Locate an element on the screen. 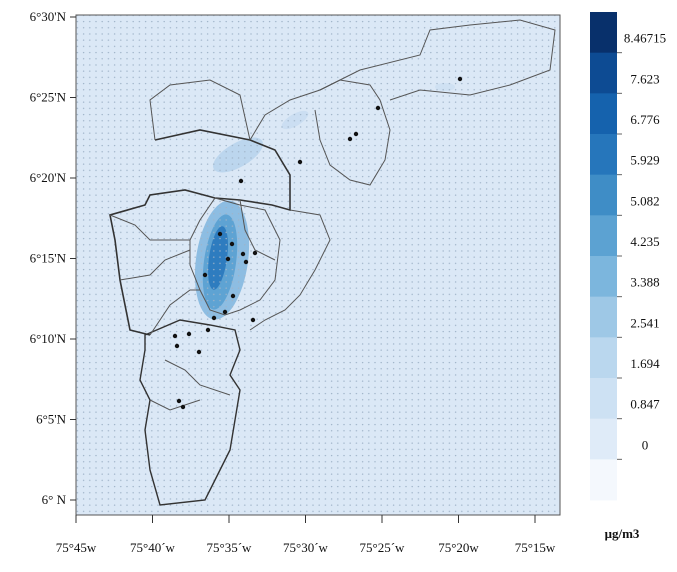 The image size is (677, 572). colorbar-label: 0.847 is located at coordinates (645, 404).